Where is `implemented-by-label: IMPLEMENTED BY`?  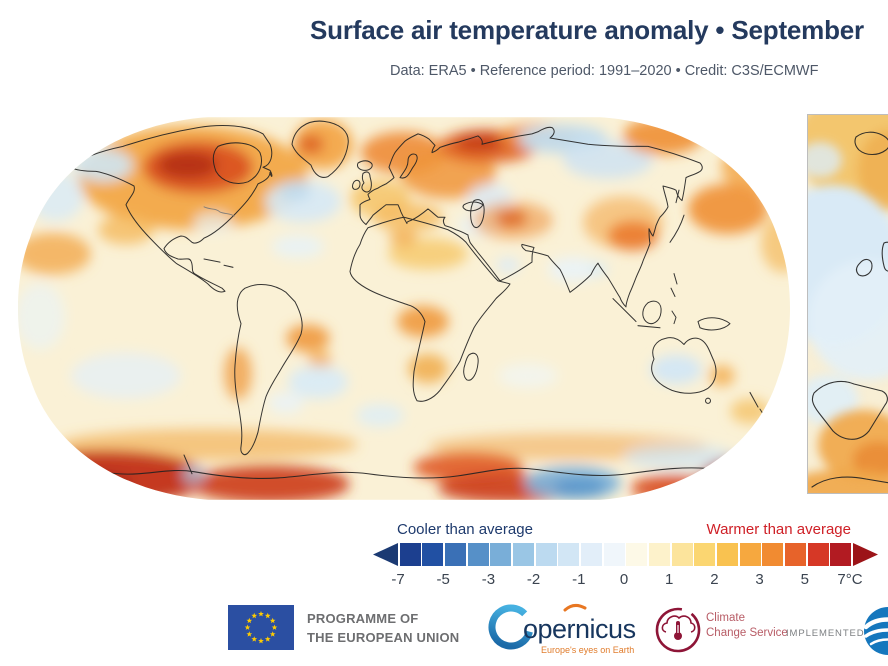 implemented-by-label: IMPLEMENTED BY is located at coordinates (834, 633).